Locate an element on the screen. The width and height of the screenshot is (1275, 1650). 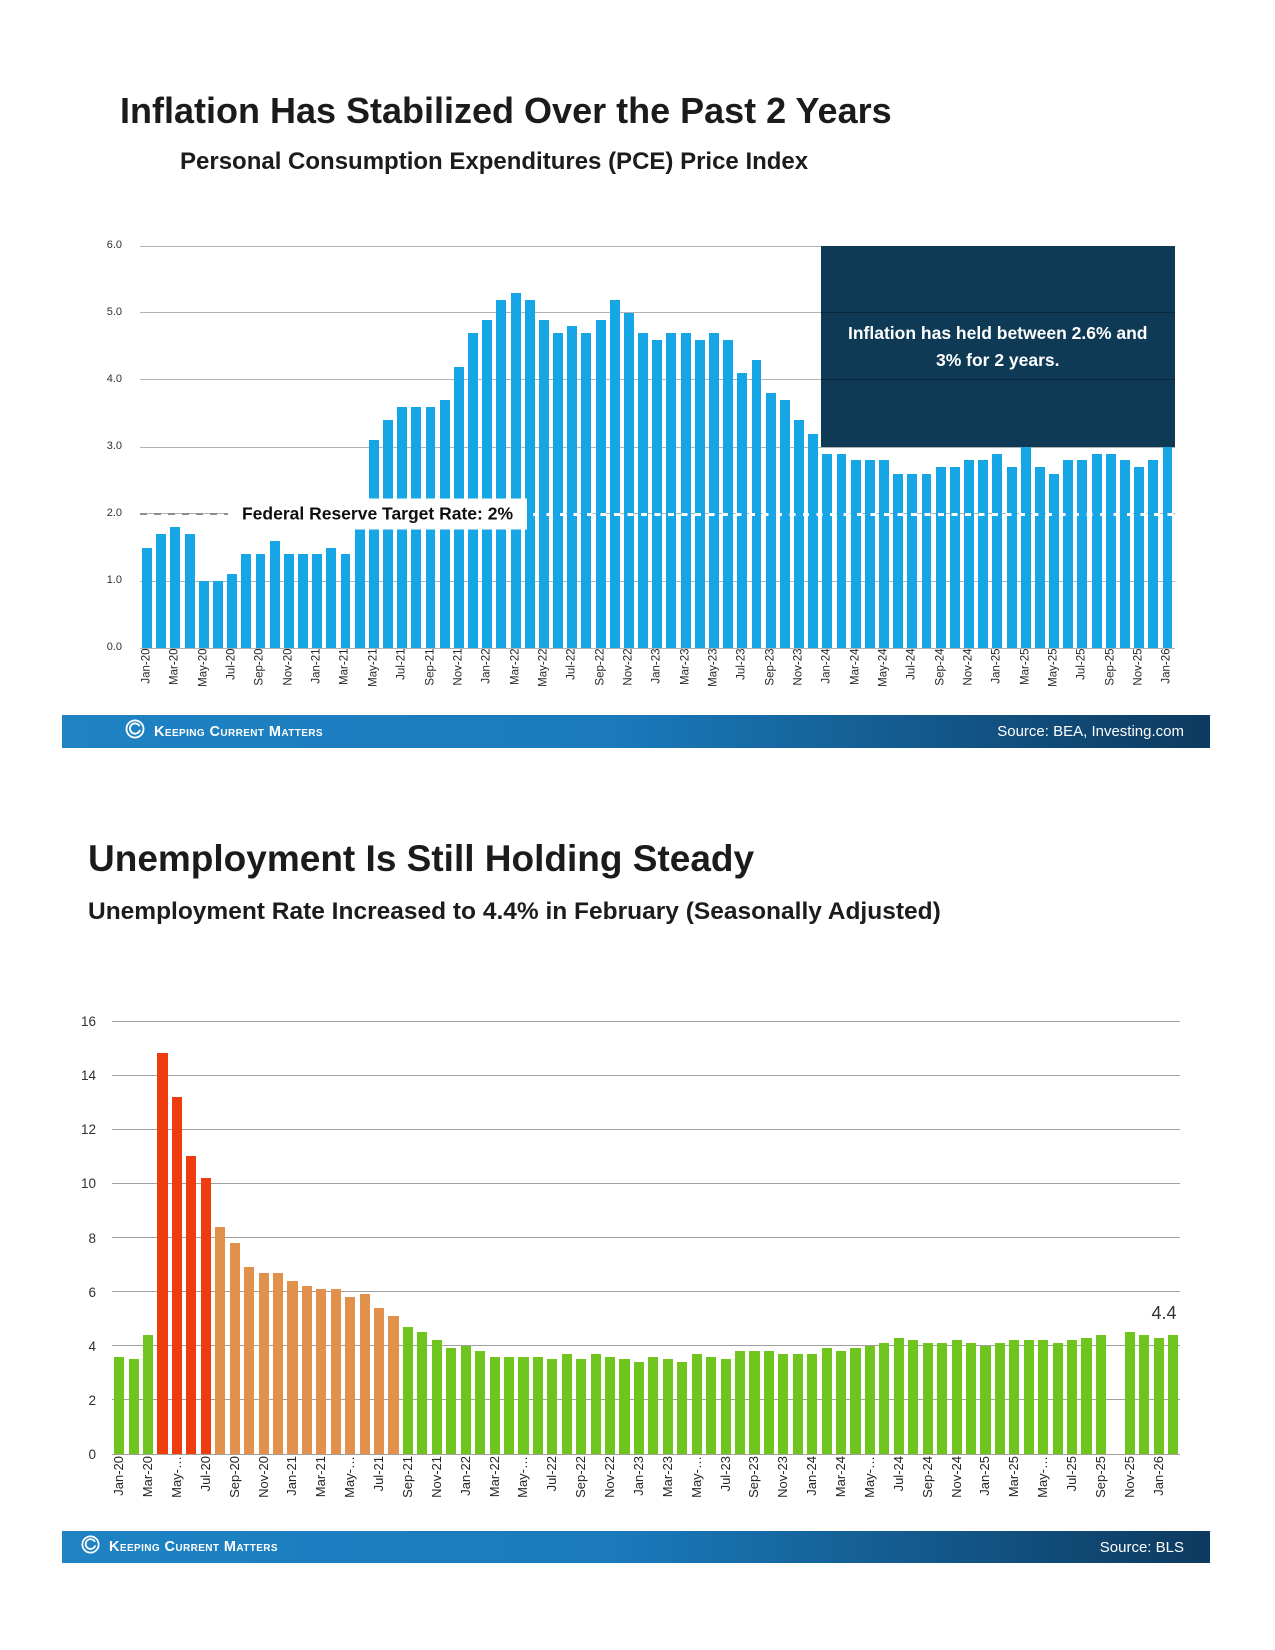
y-tick-label: 0 is located at coordinates (92, 1454).